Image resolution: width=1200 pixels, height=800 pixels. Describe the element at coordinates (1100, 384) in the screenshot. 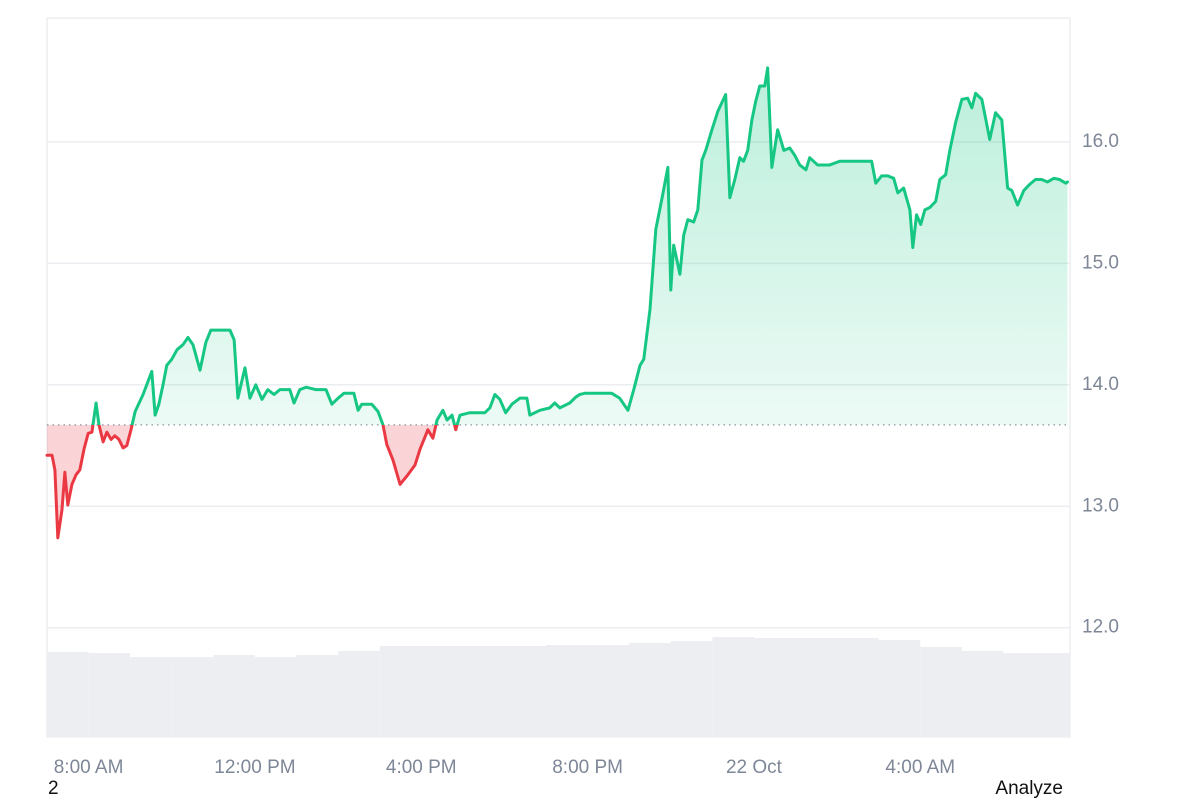

I see `y-tick-label: 14.0` at that location.